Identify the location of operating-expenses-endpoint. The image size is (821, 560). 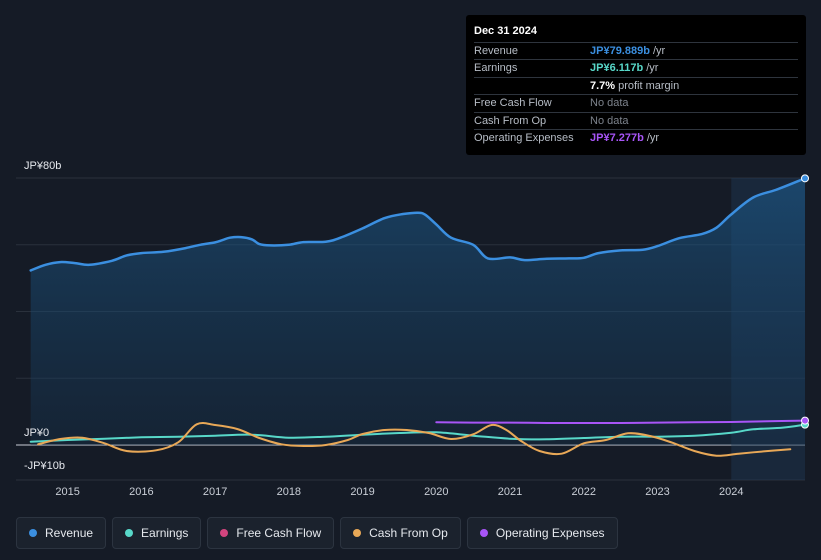
(805, 420).